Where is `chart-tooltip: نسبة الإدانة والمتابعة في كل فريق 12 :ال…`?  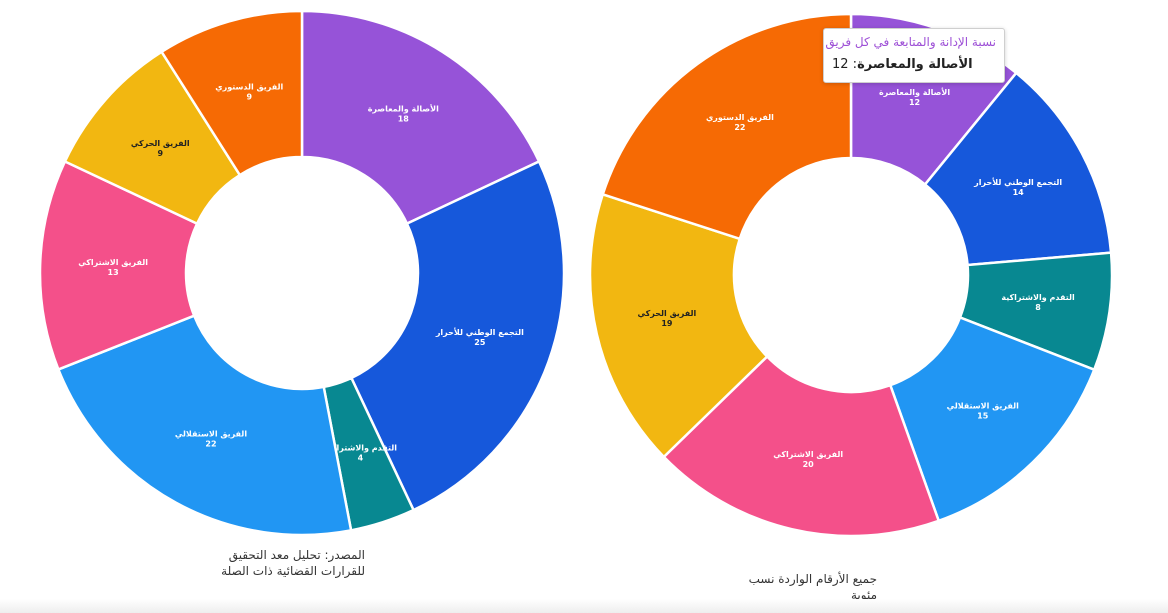
chart-tooltip: نسبة الإدانة والمتابعة في كل فريق 12 :ال… is located at coordinates (914, 55).